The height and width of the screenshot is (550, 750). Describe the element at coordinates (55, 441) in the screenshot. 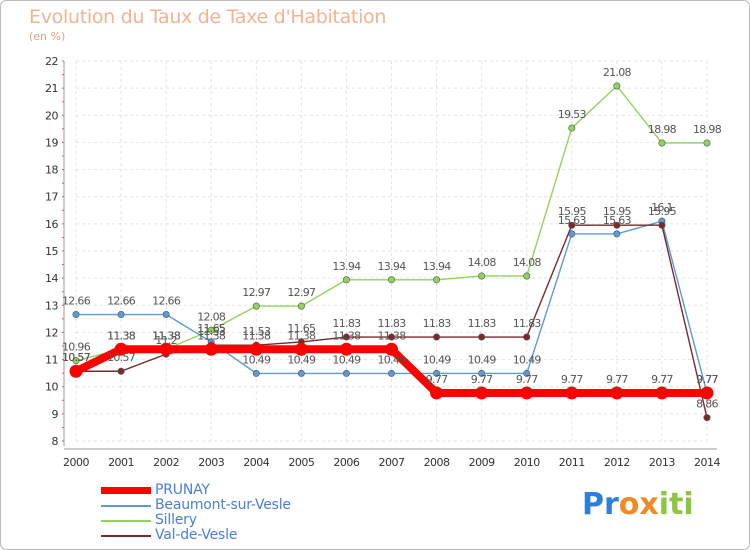

I see `y-tick-label: 8` at that location.